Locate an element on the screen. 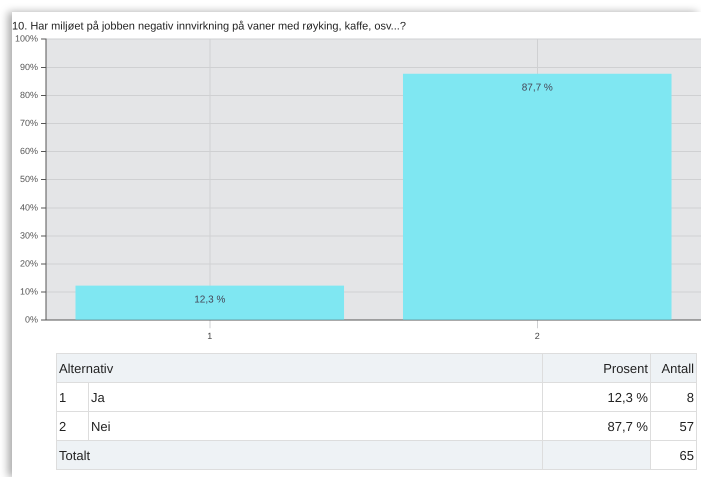 Image resolution: width=701 pixels, height=477 pixels. text: Ja is located at coordinates (316, 397).